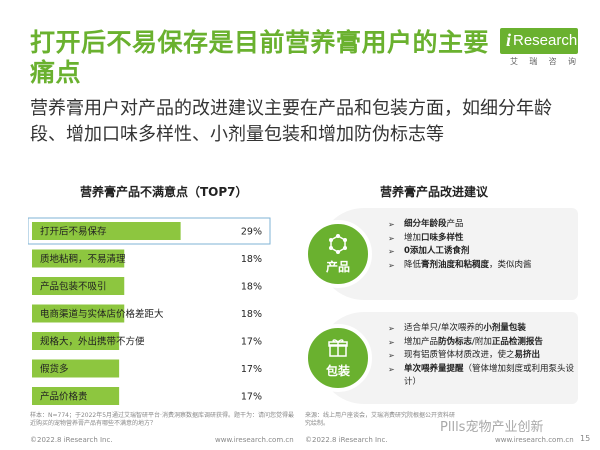 The image size is (600, 450). Describe the element at coordinates (514, 61) in the screenshot. I see `logo-sub-char: 艾` at that location.